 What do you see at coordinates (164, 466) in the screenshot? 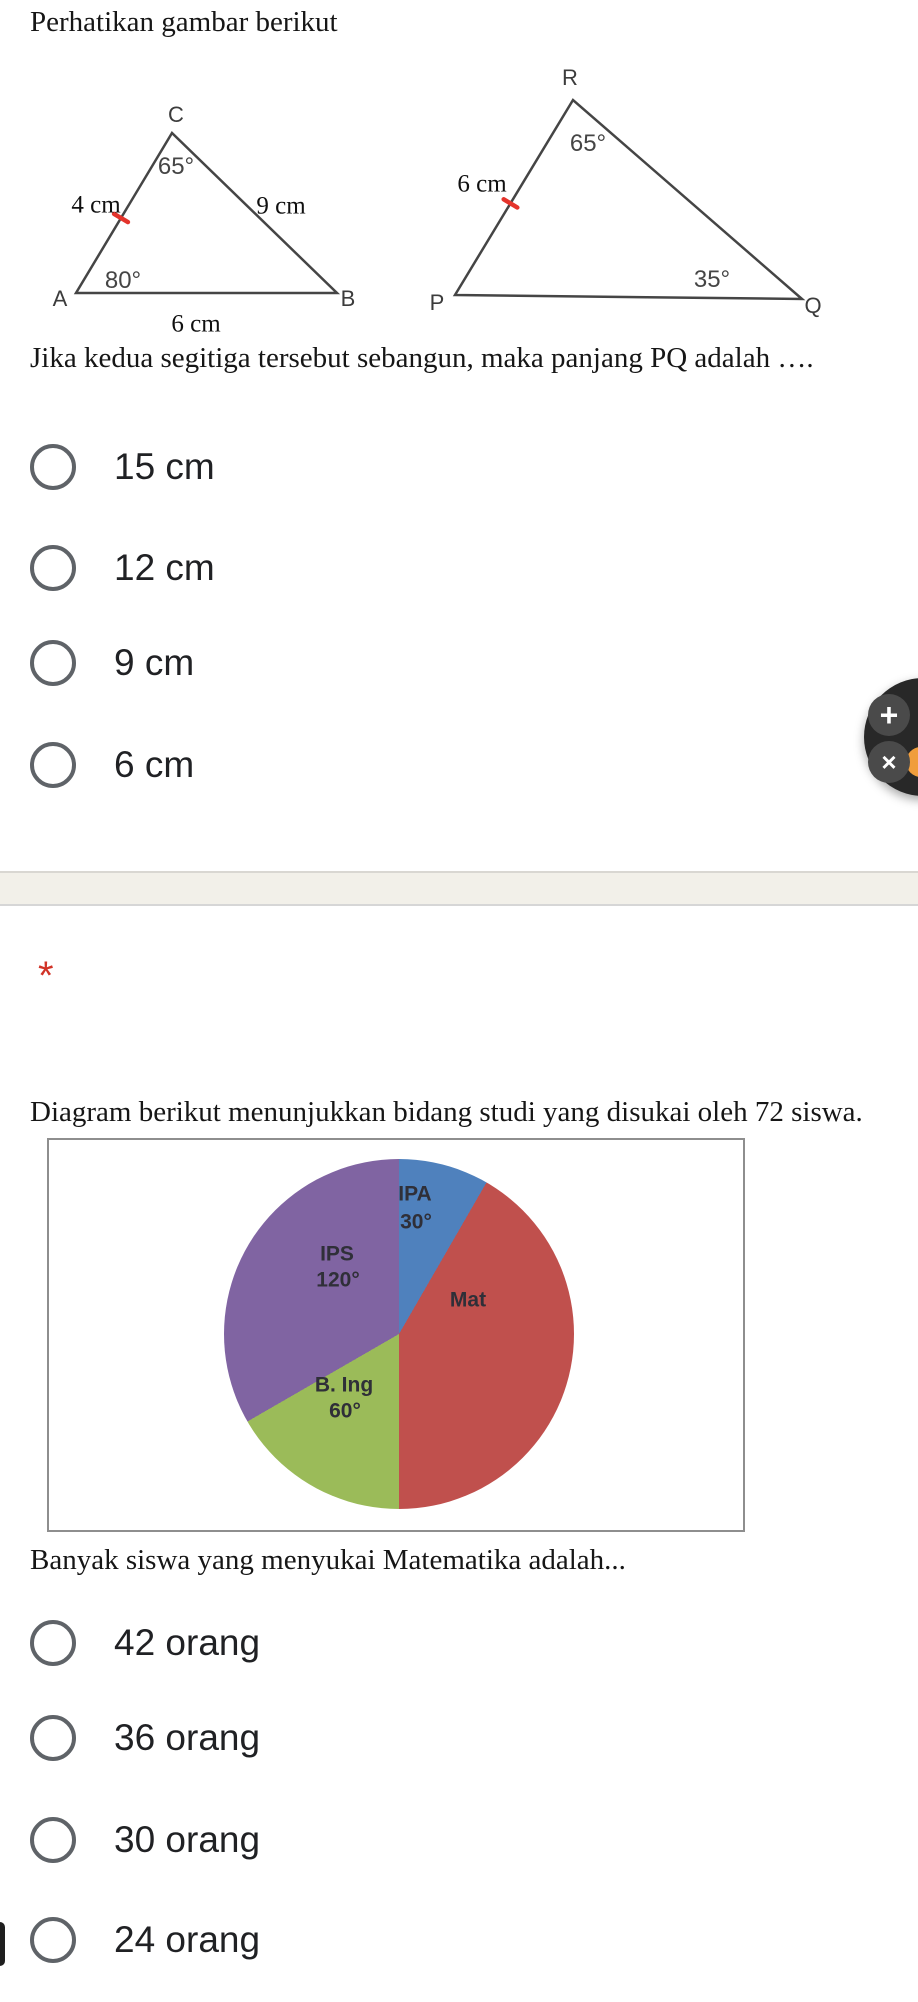
I see `option-label: 15 cm` at bounding box center [164, 466].